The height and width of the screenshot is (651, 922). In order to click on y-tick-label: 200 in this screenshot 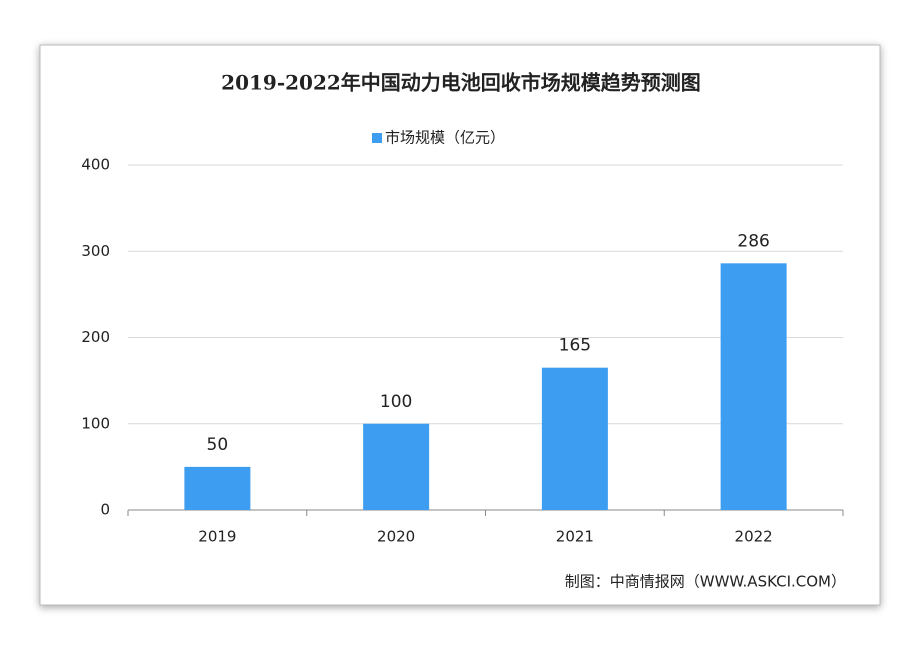, I will do `click(95, 337)`.